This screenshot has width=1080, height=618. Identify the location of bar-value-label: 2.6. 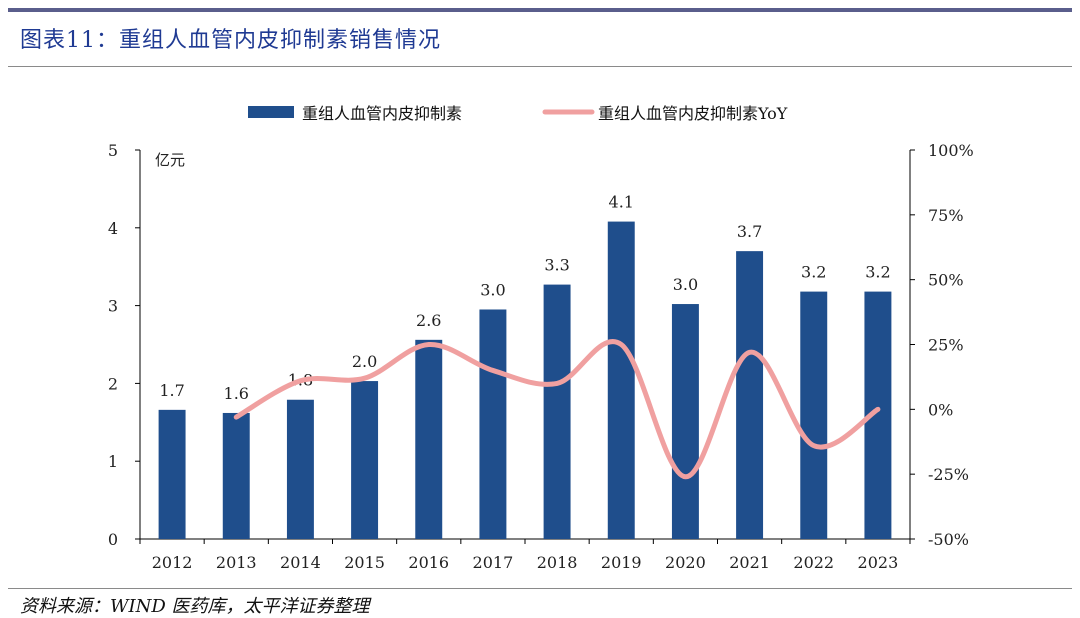
(428, 320).